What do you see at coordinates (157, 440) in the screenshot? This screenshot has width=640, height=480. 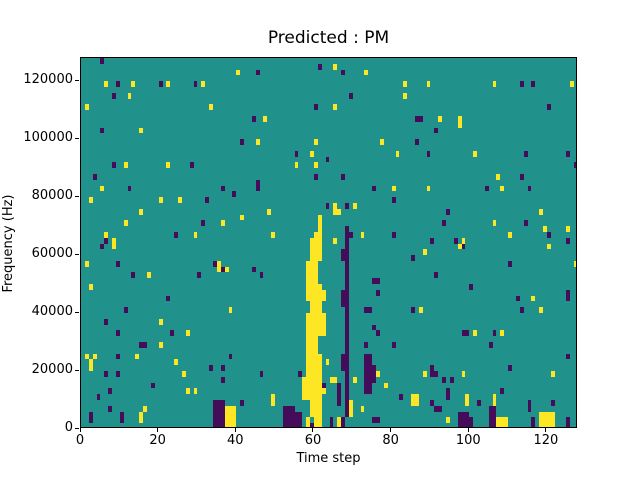 I see `x-tick-label: 20` at bounding box center [157, 440].